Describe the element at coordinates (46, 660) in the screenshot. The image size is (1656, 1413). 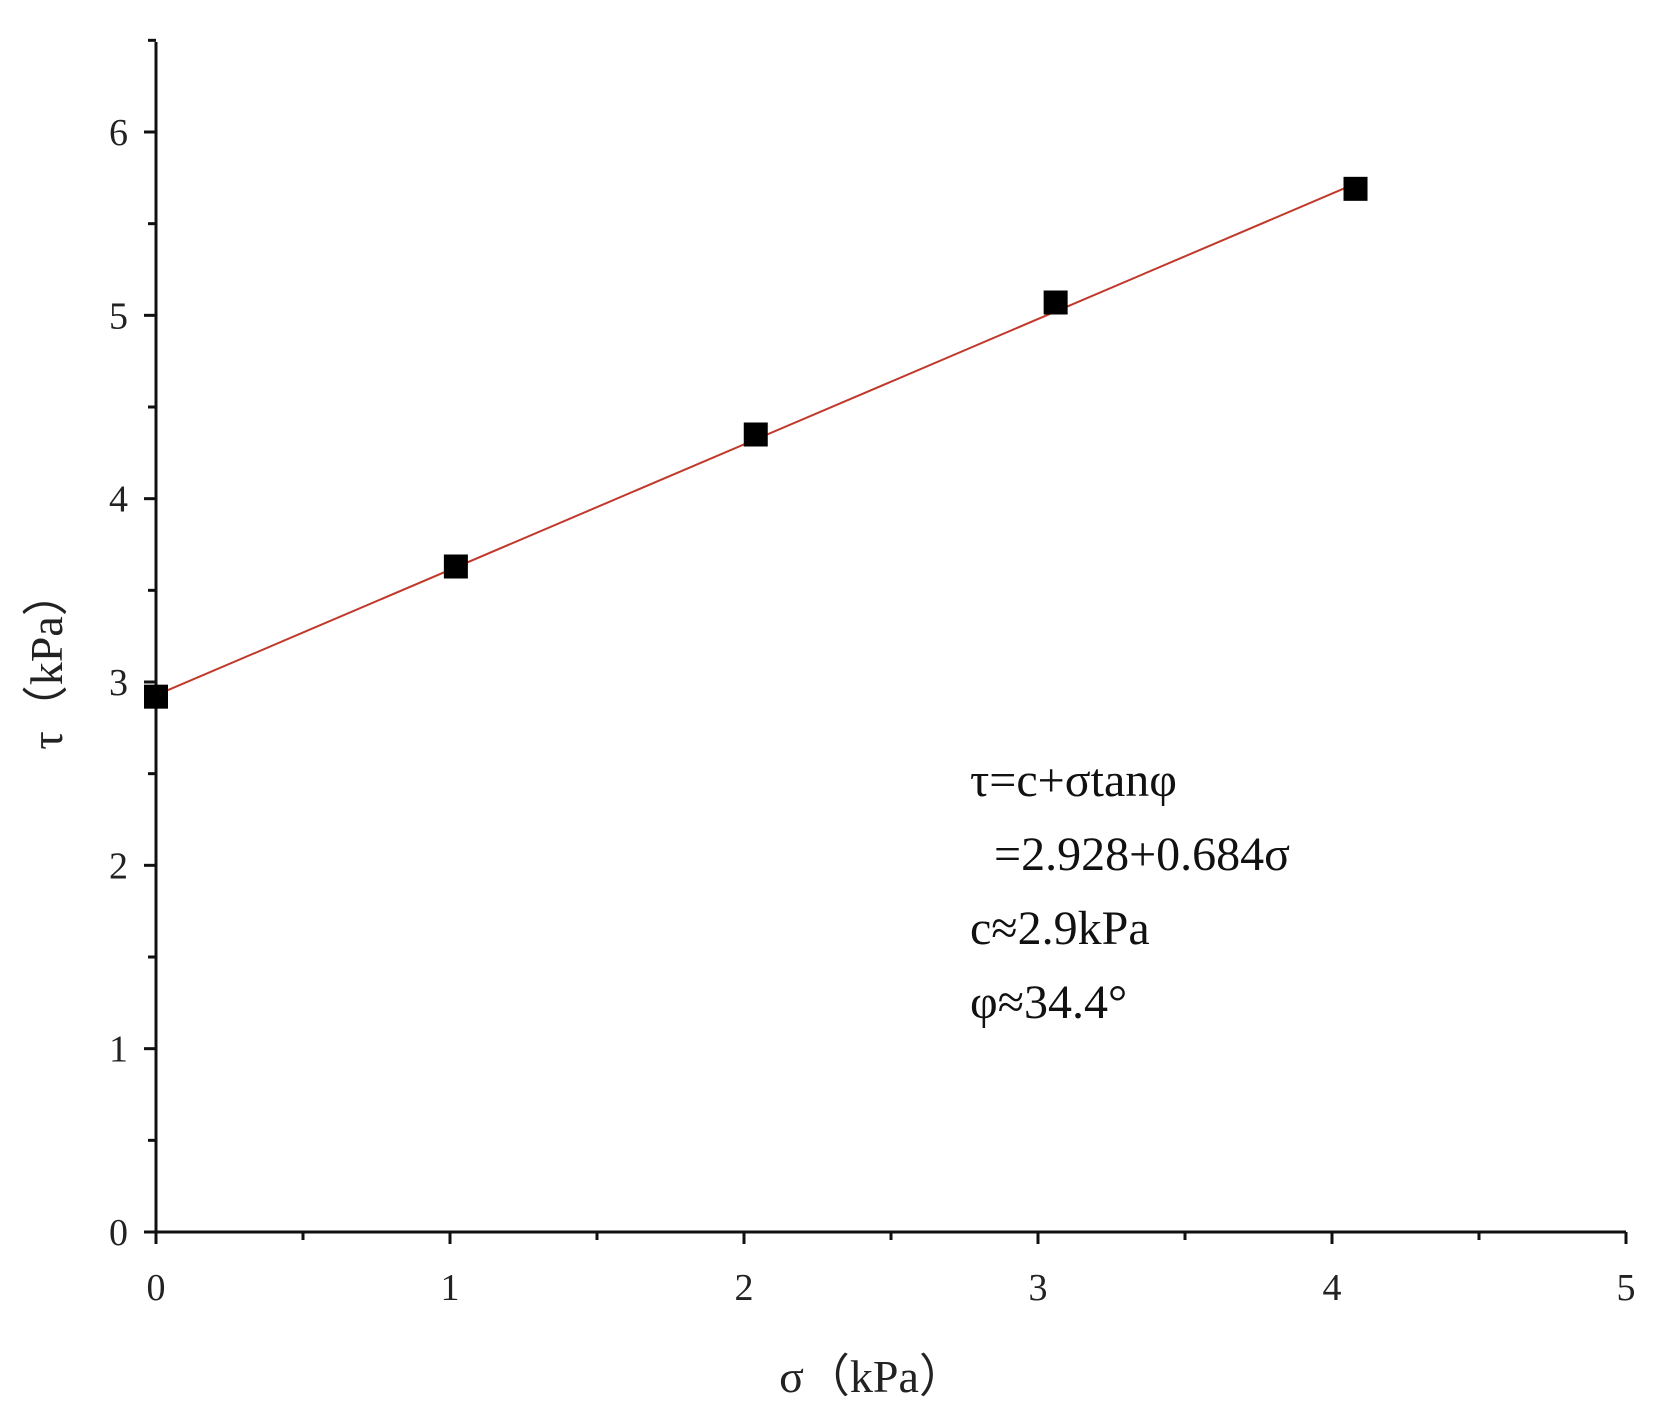
I see `y-axis-label: τ（kPa）` at that location.